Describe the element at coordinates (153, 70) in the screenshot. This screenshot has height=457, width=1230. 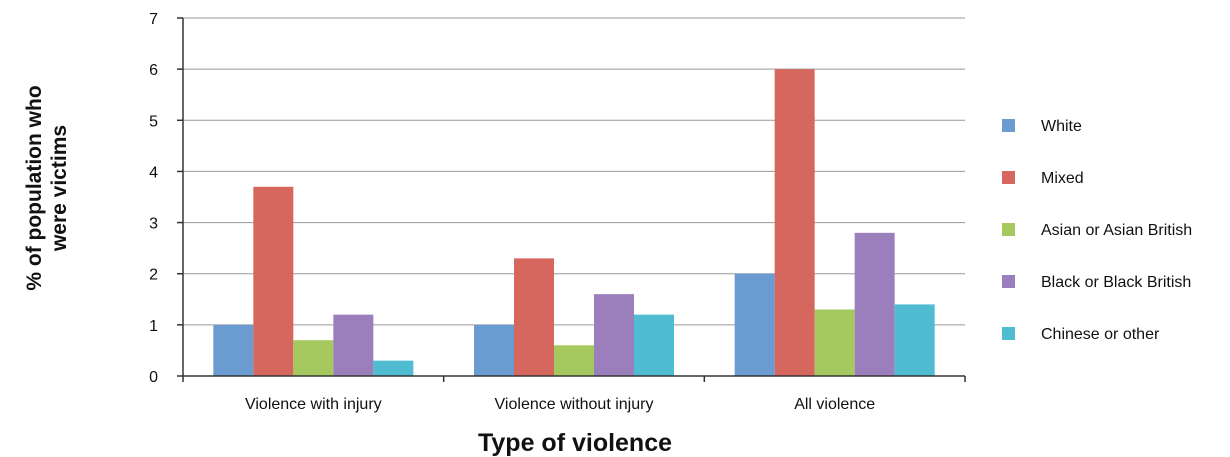
I see `y-tick-label: 6` at that location.